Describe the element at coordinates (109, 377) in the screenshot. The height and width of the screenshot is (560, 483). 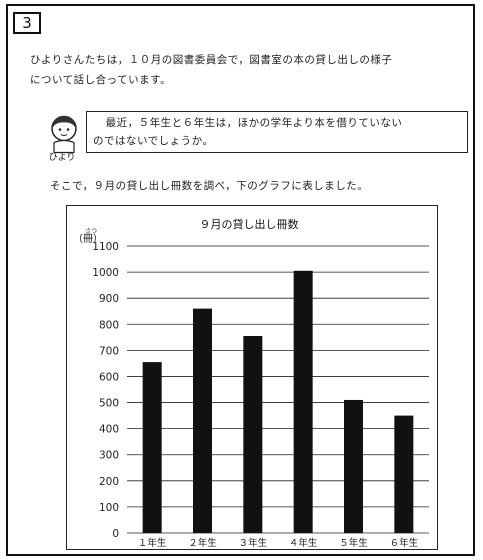
I see `y-tick-label: 600` at that location.